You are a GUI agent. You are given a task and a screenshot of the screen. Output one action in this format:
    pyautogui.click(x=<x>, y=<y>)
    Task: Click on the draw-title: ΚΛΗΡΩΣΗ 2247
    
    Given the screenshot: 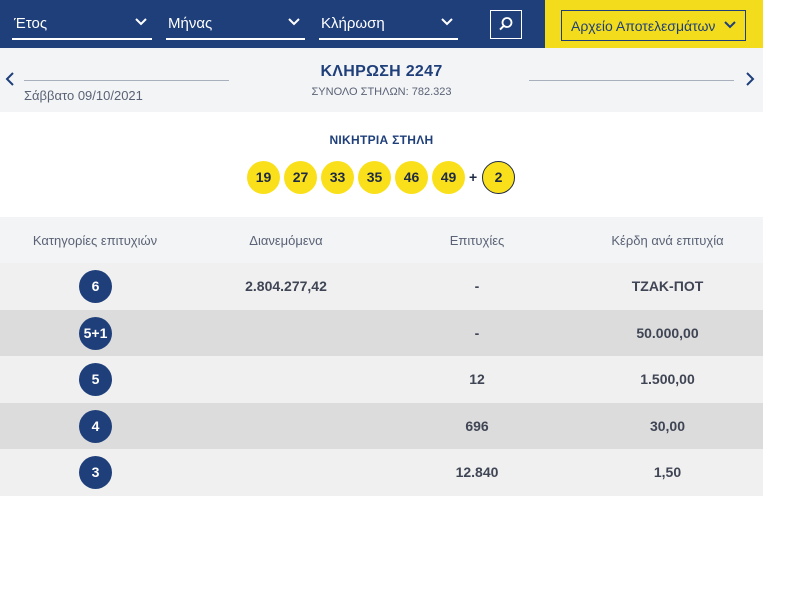 What is the action you would take?
    pyautogui.click(x=381, y=71)
    